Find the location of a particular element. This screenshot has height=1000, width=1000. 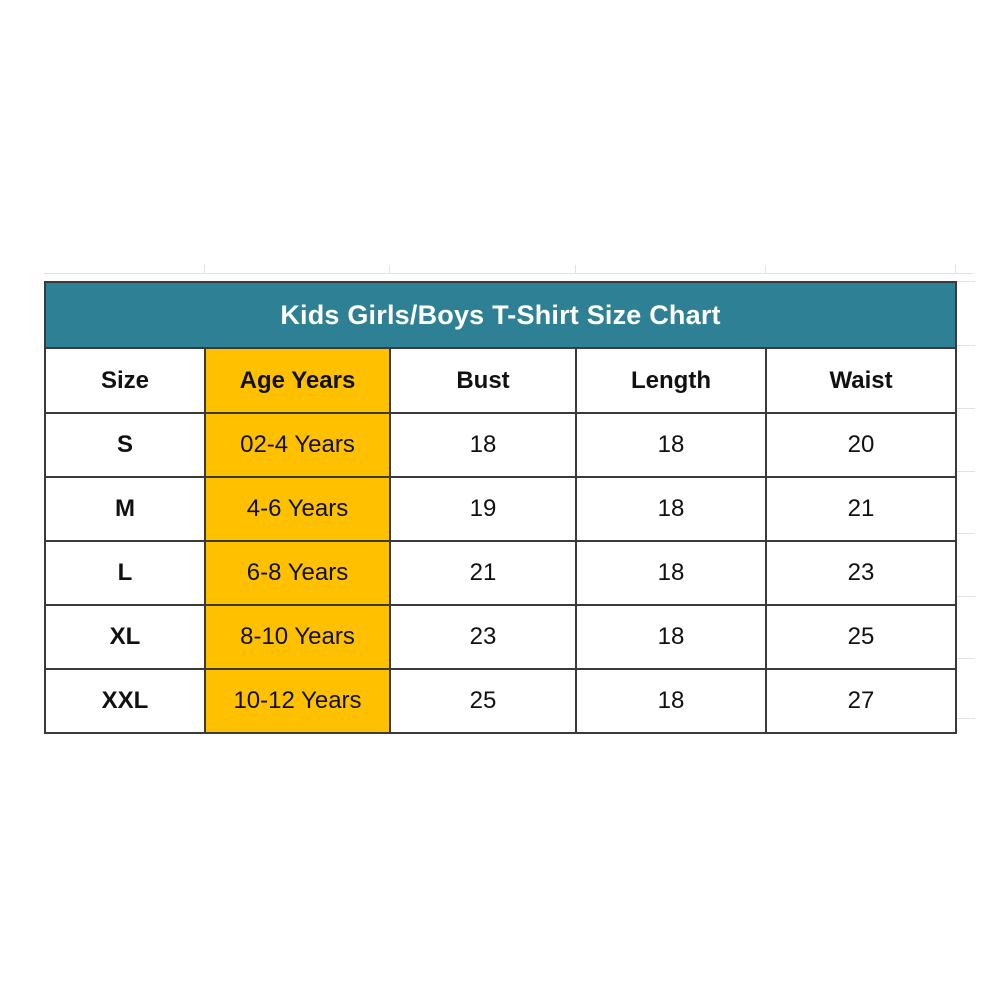

table-header-row: Size Age Years Bust Length Waist is located at coordinates (501, 380).